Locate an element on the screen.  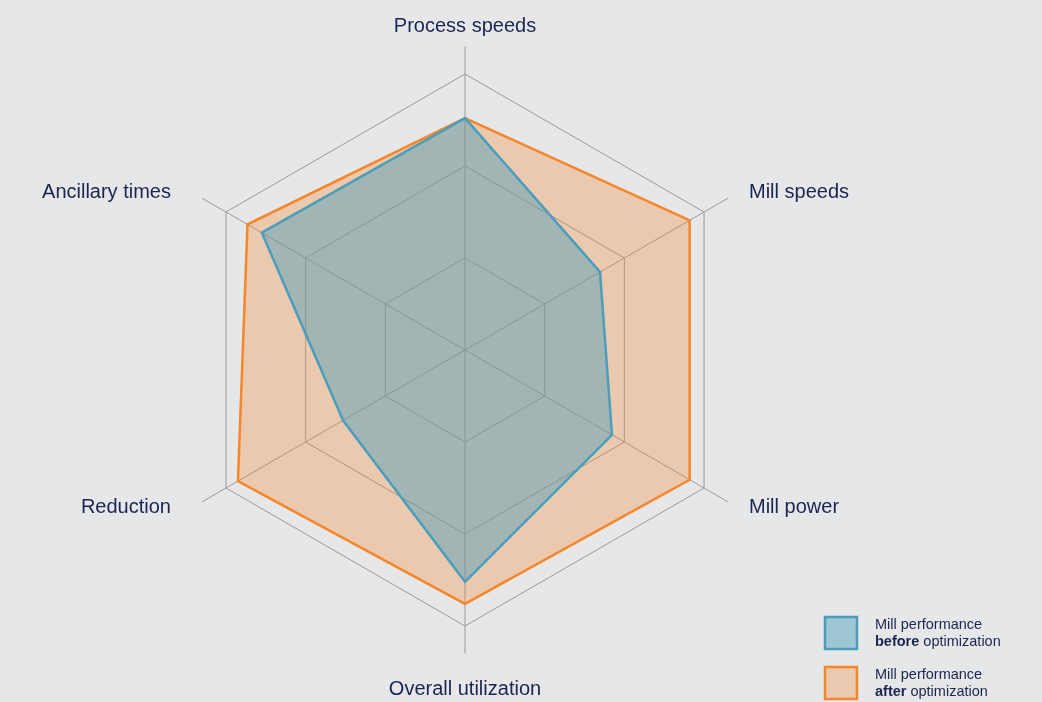
legend-label: Mill performance after optimization is located at coordinates (931, 682).